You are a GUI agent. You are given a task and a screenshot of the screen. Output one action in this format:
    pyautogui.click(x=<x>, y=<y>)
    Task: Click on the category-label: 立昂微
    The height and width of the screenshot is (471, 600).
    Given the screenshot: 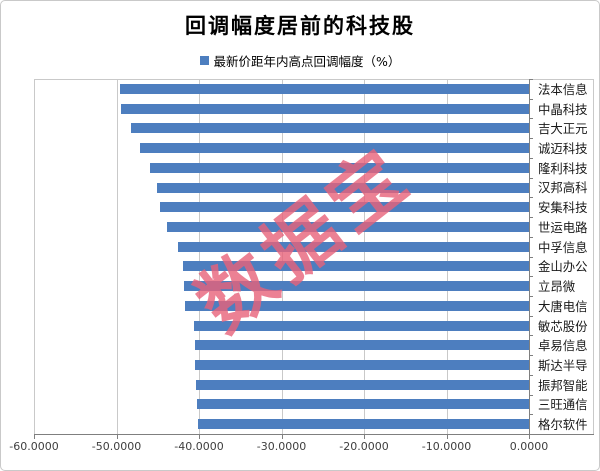 What is the action you would take?
    pyautogui.click(x=557, y=287)
    